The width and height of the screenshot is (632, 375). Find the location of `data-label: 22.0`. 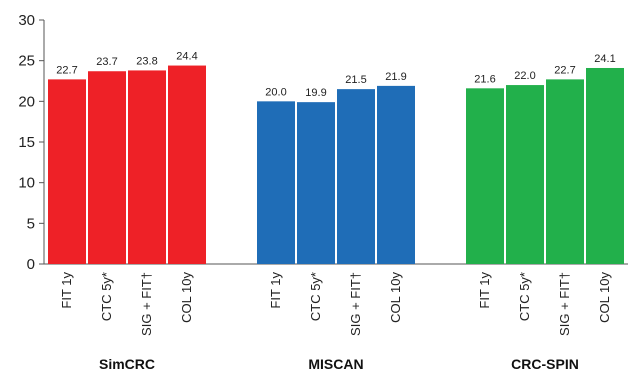

data-label: 22.0 is located at coordinates (524, 76).